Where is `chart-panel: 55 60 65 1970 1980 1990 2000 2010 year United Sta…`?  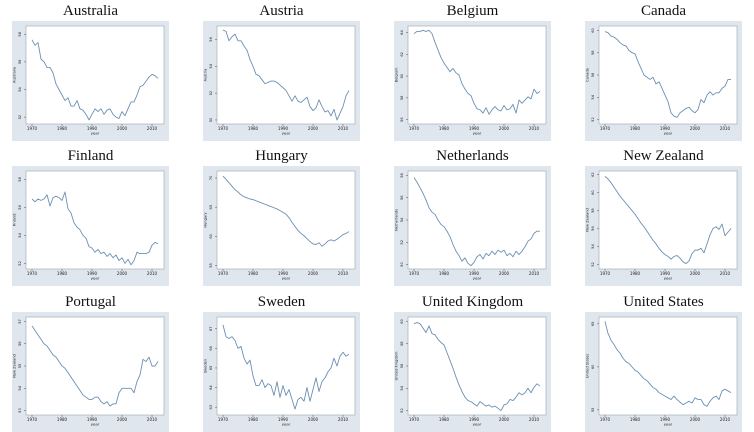 chart-panel: 55 60 65 1970 1980 1990 2000 2010 year United Sta… is located at coordinates (663, 372).